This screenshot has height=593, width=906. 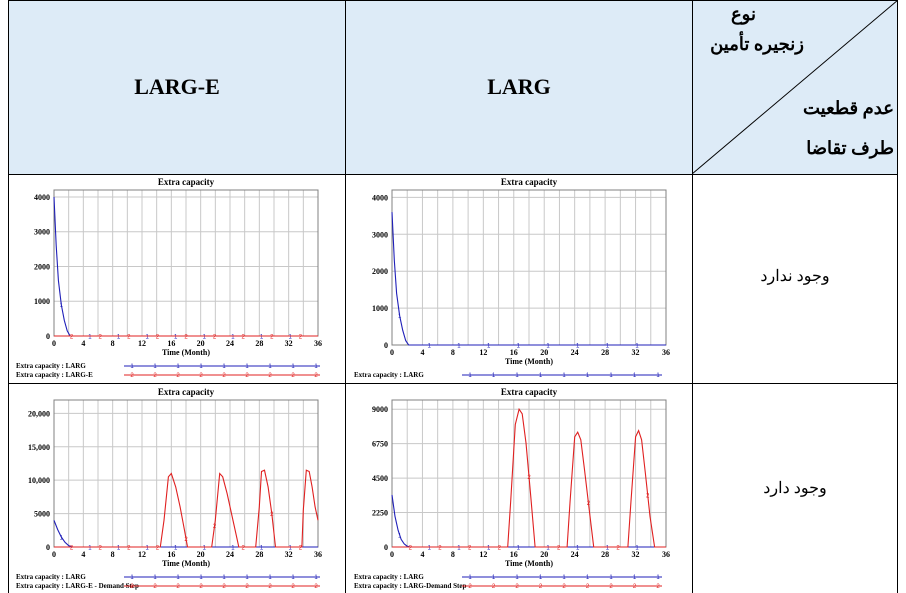 I want to click on x-tick-label: 24, so click(x=230, y=554).